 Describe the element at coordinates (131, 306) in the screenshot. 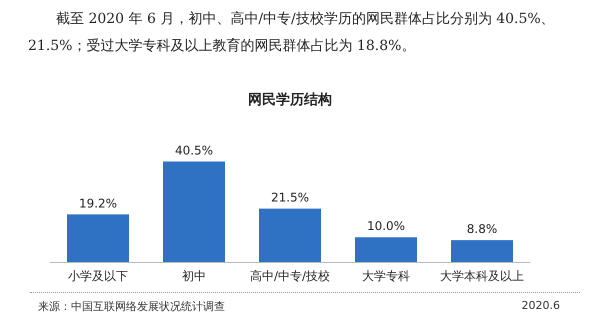

I see `source-note: 来源：中国互联网络发展状况统计调查` at that location.